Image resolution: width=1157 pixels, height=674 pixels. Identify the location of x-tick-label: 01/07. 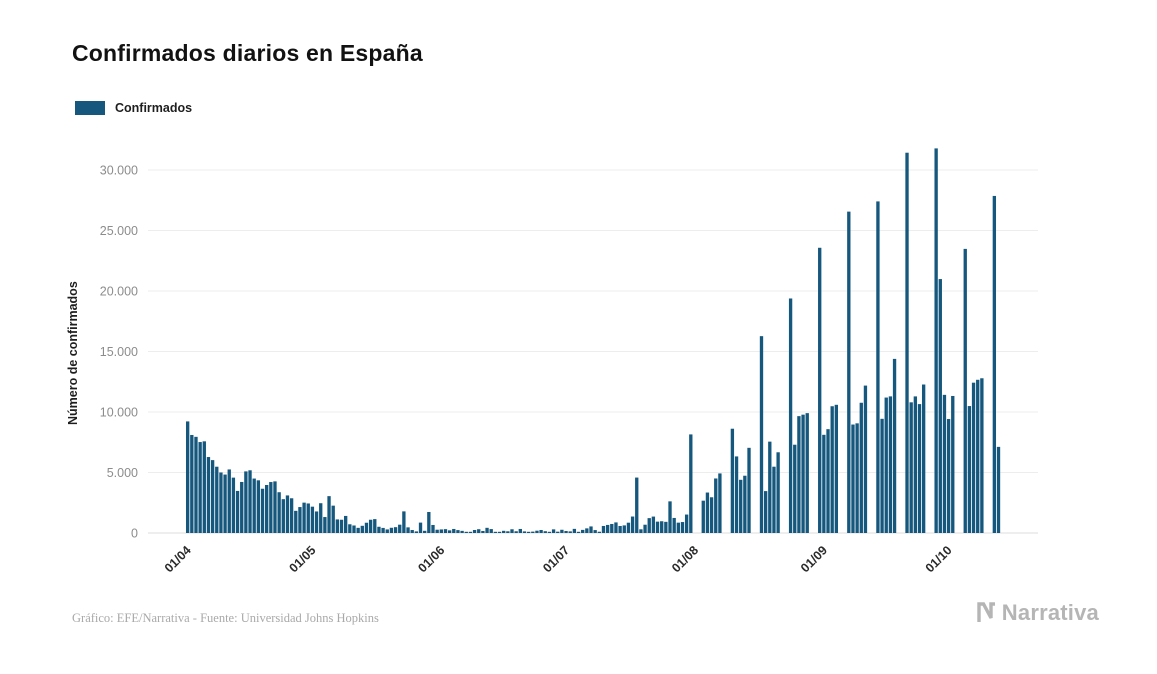
(556, 559).